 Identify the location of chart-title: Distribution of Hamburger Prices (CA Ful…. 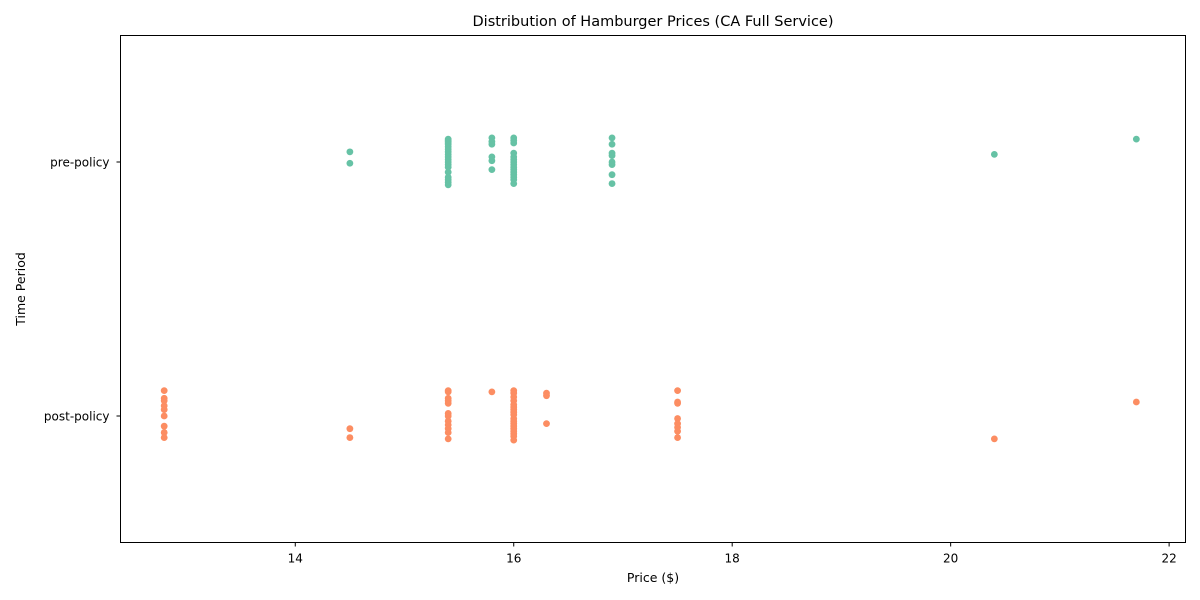
(653, 22).